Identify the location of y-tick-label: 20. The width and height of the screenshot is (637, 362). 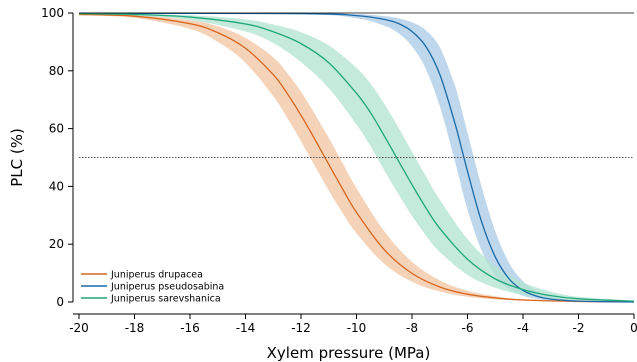
(56, 244).